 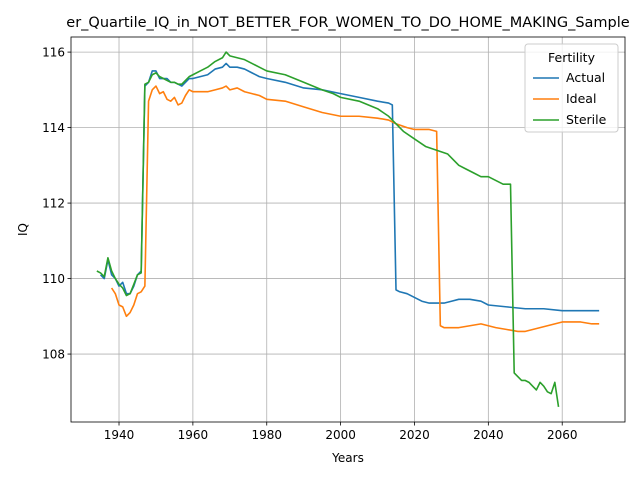 What do you see at coordinates (53, 52) in the screenshot?
I see `y-tick-label: 116` at bounding box center [53, 52].